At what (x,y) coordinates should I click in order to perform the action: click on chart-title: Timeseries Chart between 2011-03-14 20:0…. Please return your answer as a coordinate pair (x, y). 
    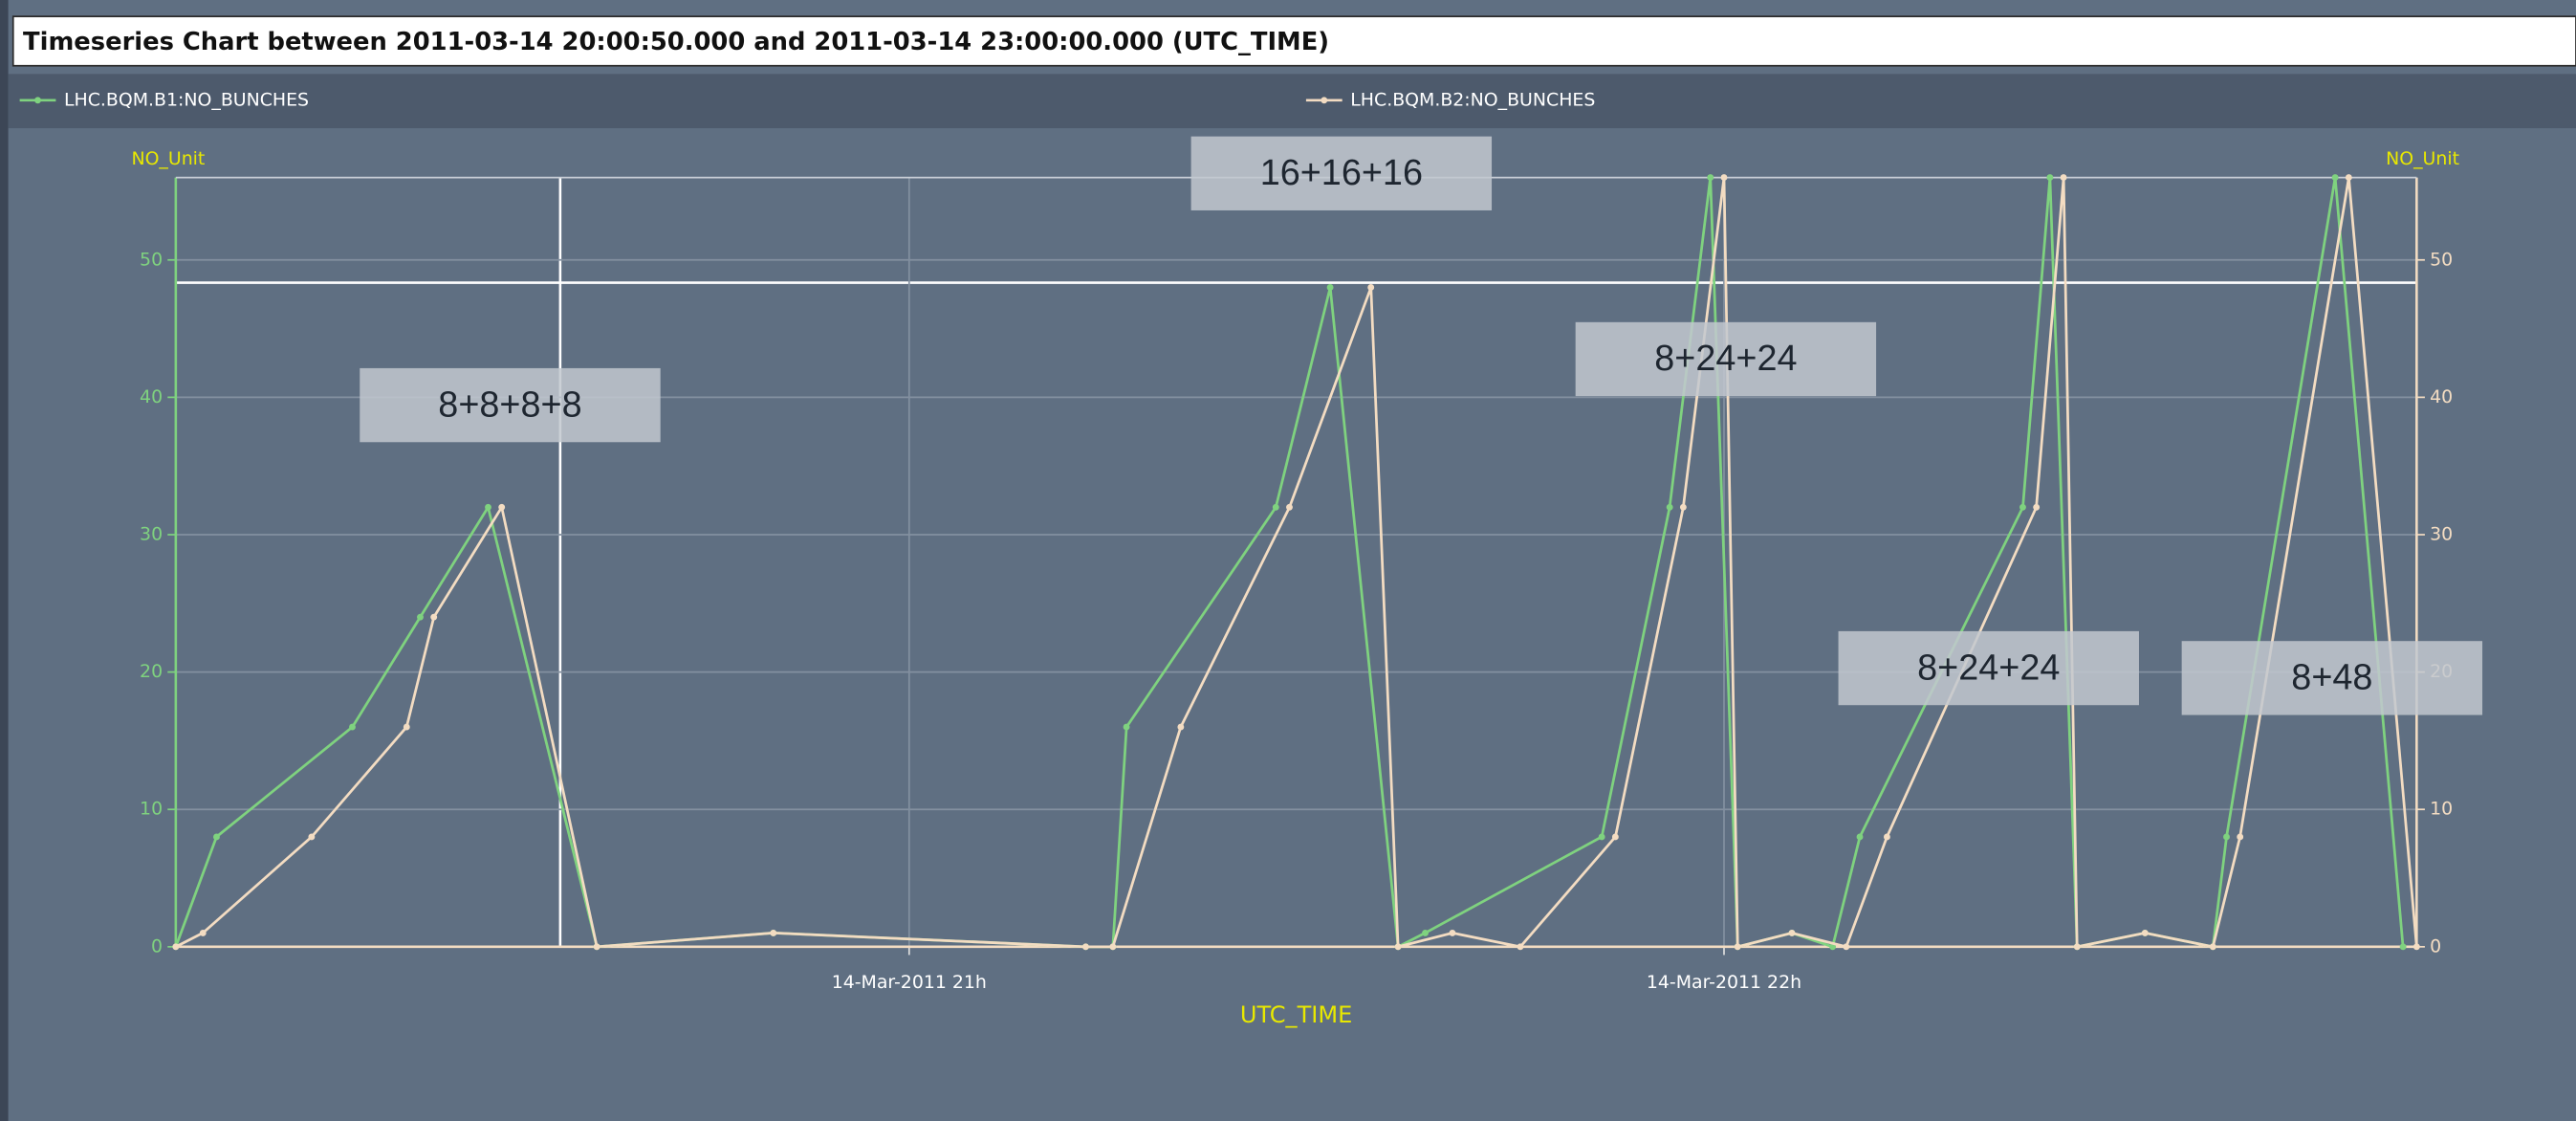
    Looking at the image, I should click on (676, 42).